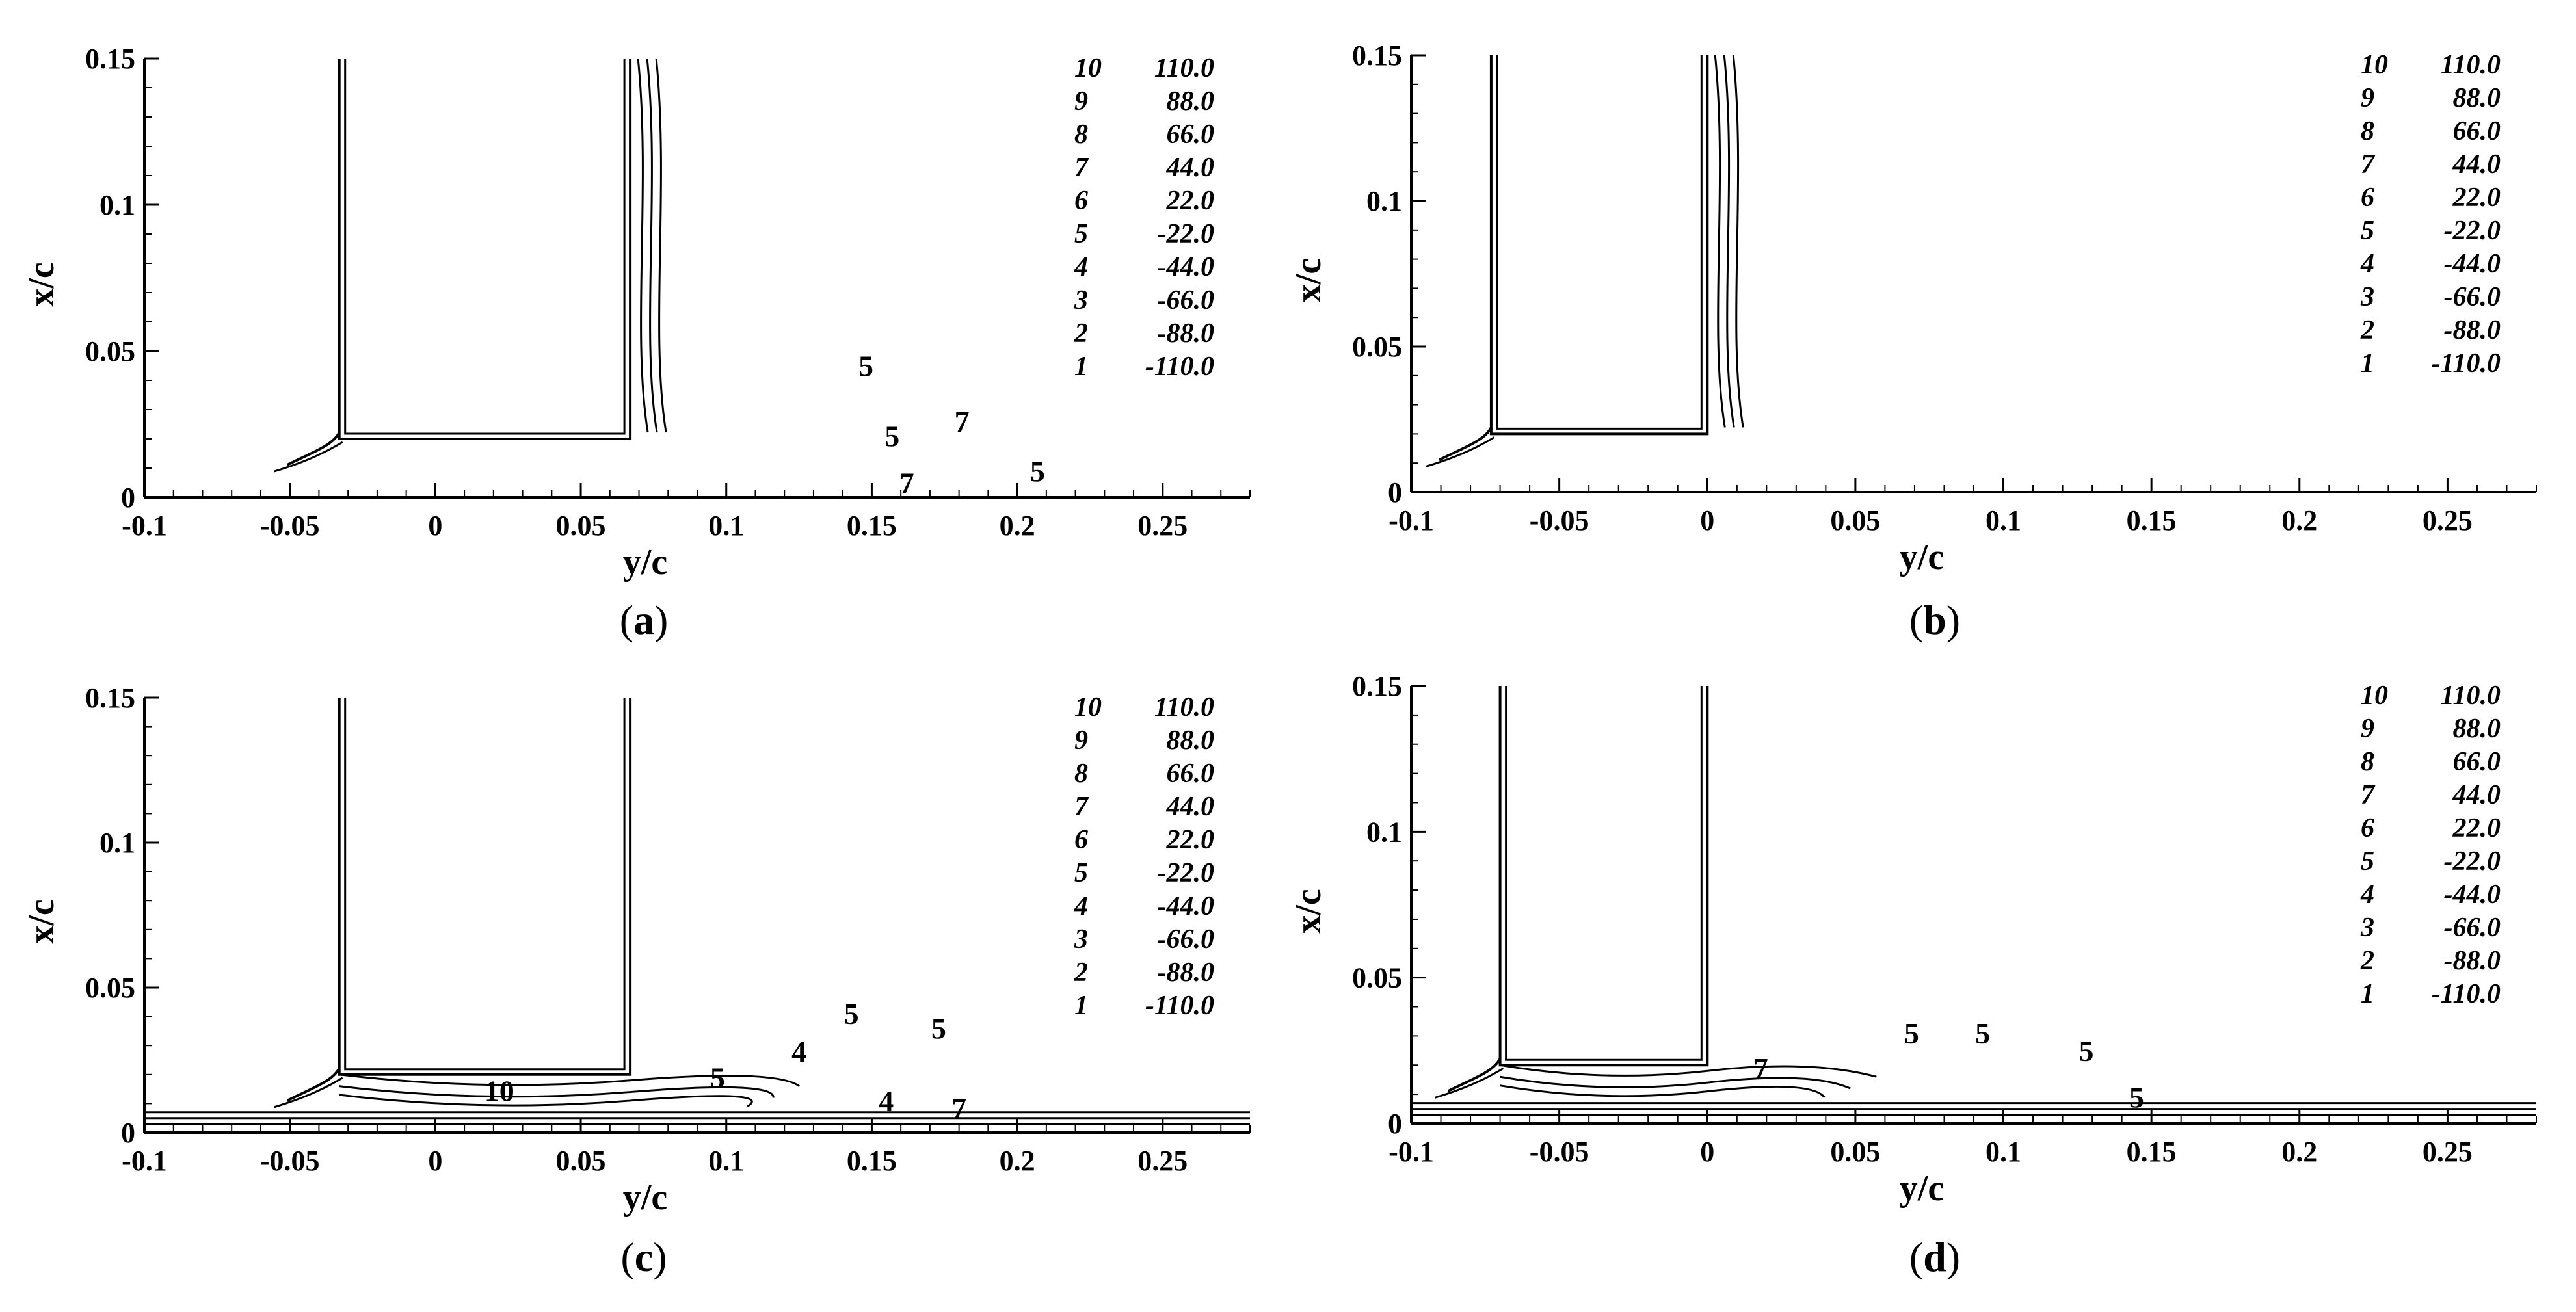 This screenshot has width=2576, height=1312. I want to click on legend-value: -44.0, so click(2472, 264).